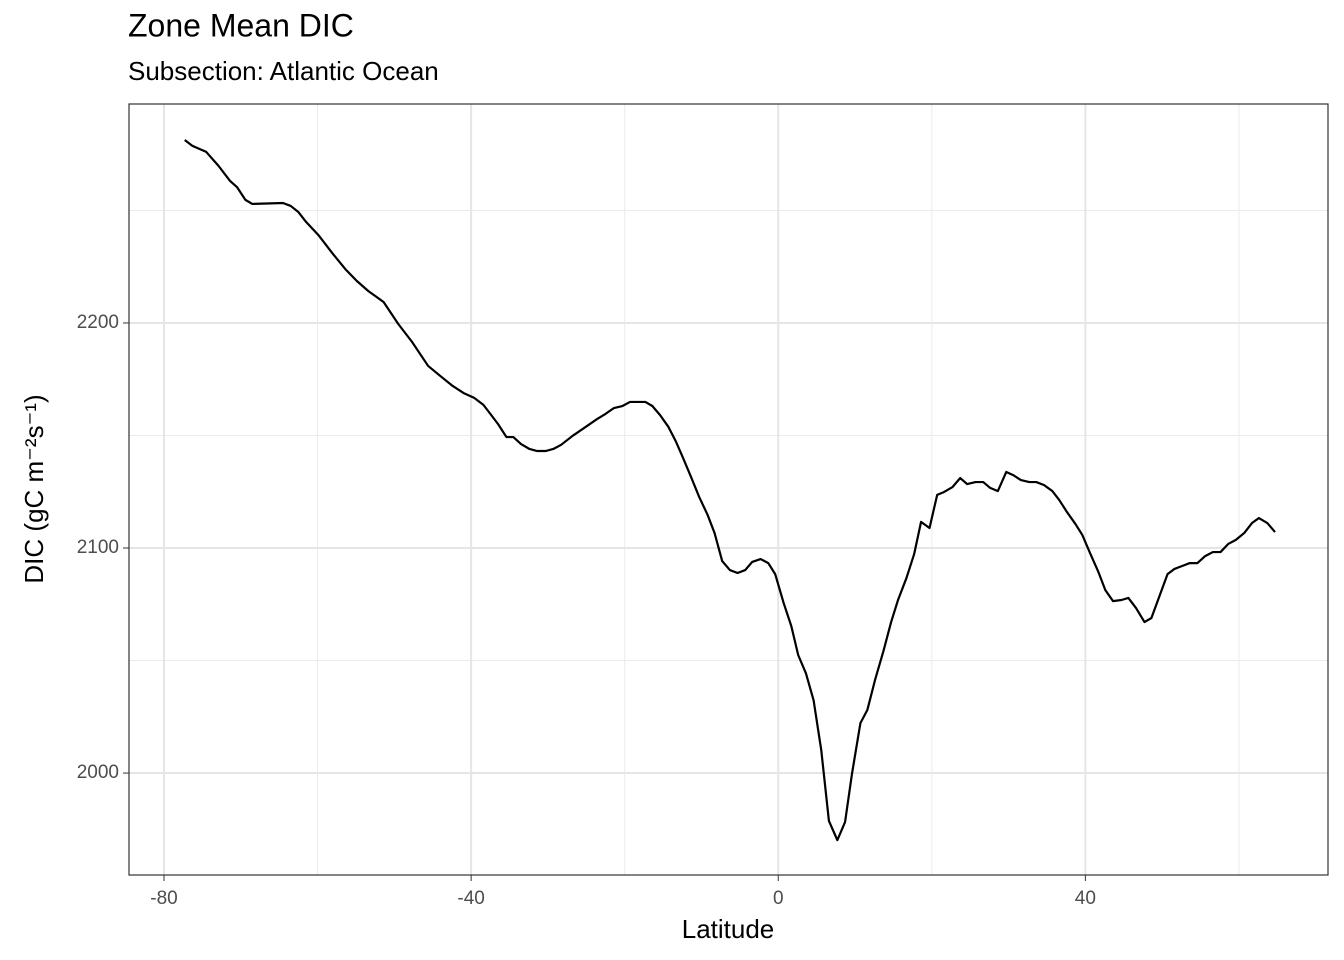 This screenshot has height=960, width=1344. I want to click on x-axis-title: Latitude, so click(728, 929).